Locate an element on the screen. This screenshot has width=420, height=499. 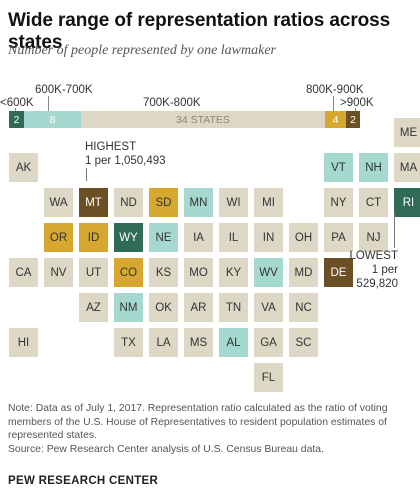
highest-leader-line is located at coordinates (86, 174).